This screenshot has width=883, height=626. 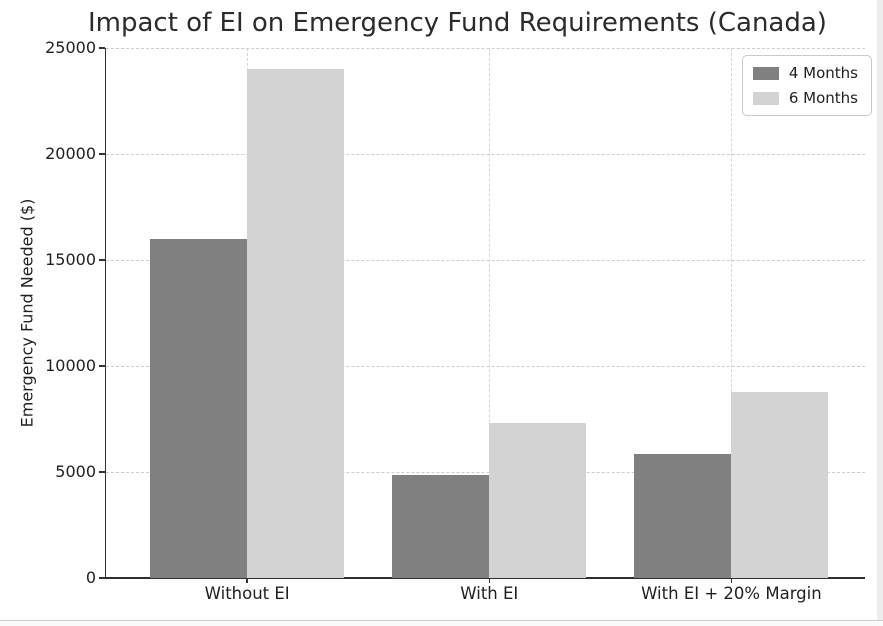 I want to click on window-bottom-edge, so click(x=441, y=623).